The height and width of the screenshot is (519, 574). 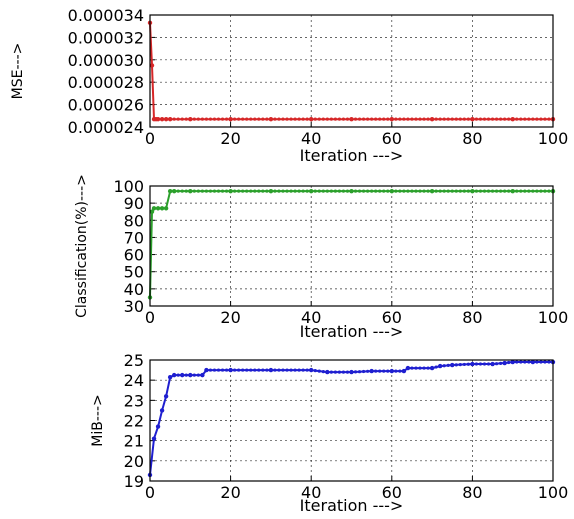 What do you see at coordinates (106, 37) in the screenshot?
I see `y-tick-label: 0.000032` at bounding box center [106, 37].